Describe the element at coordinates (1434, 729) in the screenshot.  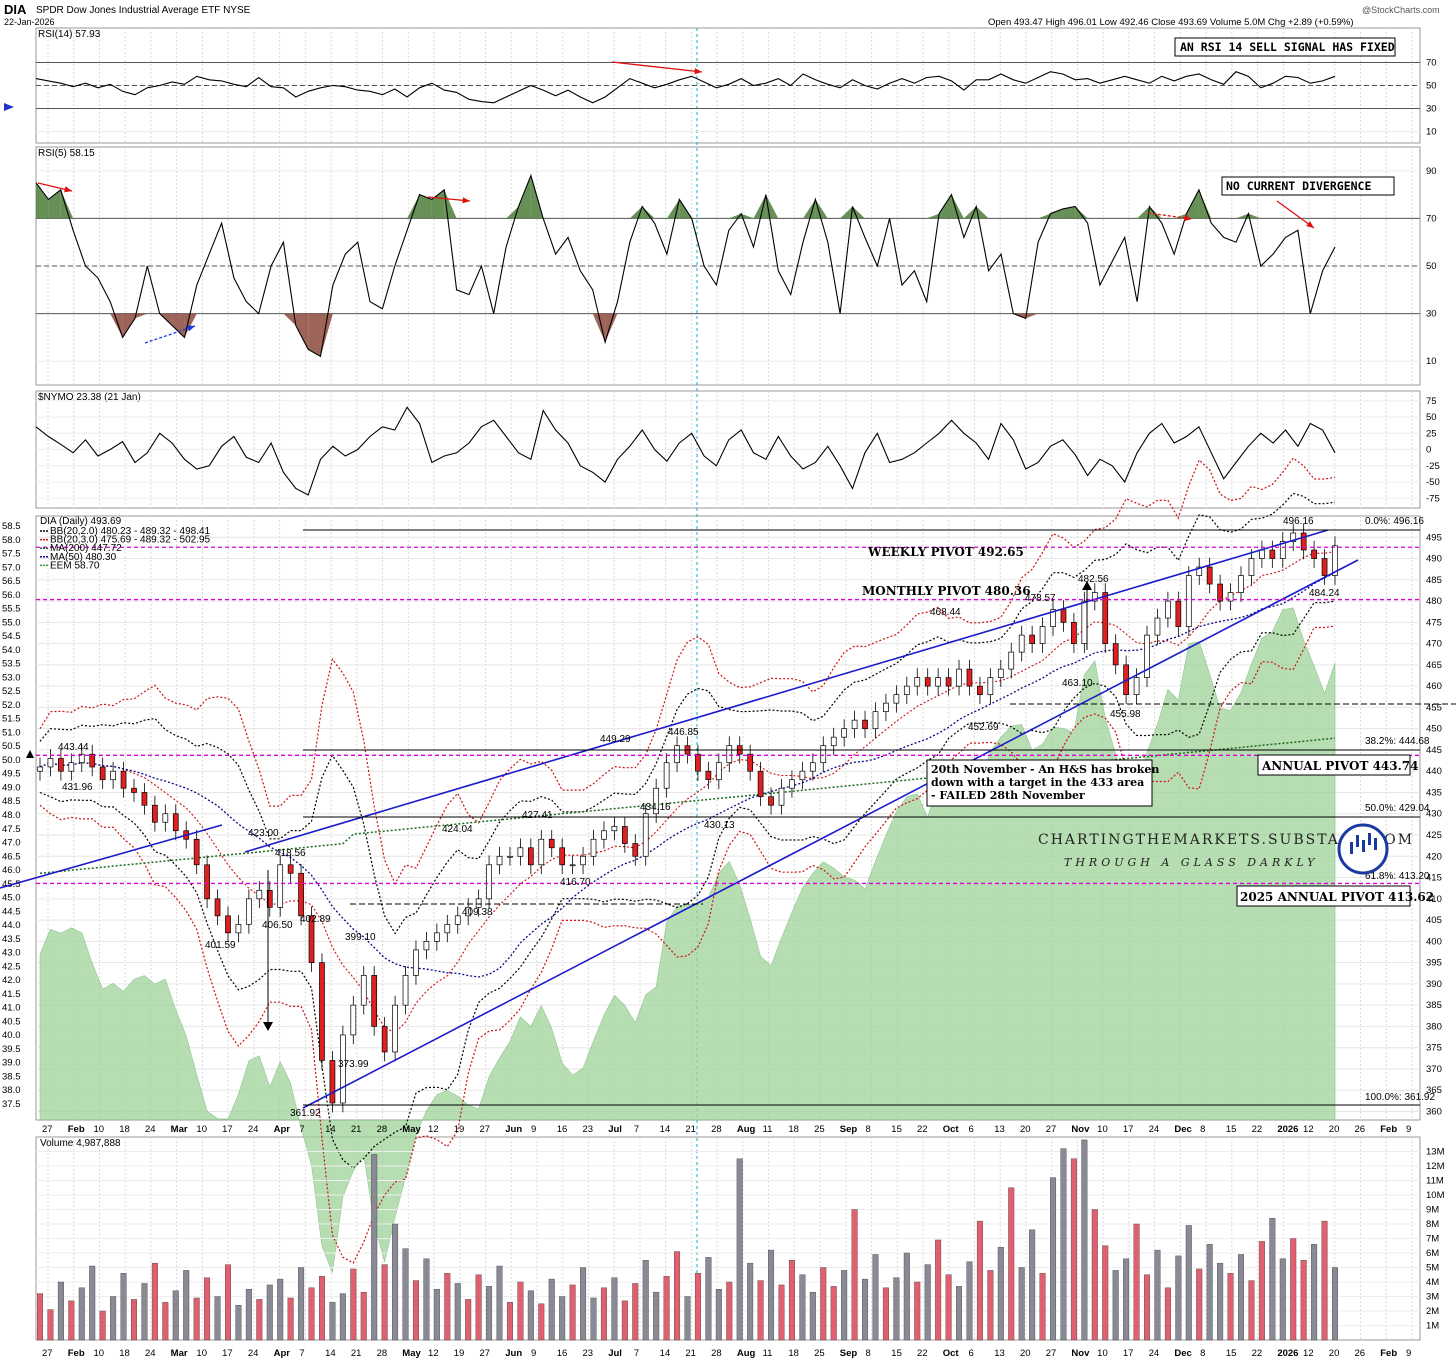
I see `price-tick-label: 450` at that location.